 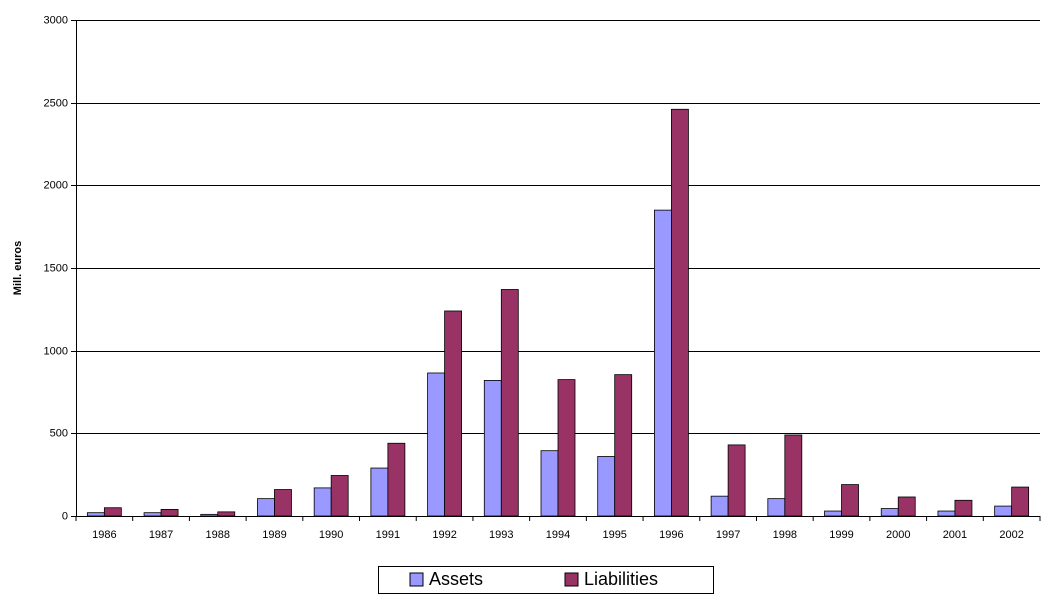 What do you see at coordinates (501, 535) in the screenshot?
I see `x-tick-label: 1993` at bounding box center [501, 535].